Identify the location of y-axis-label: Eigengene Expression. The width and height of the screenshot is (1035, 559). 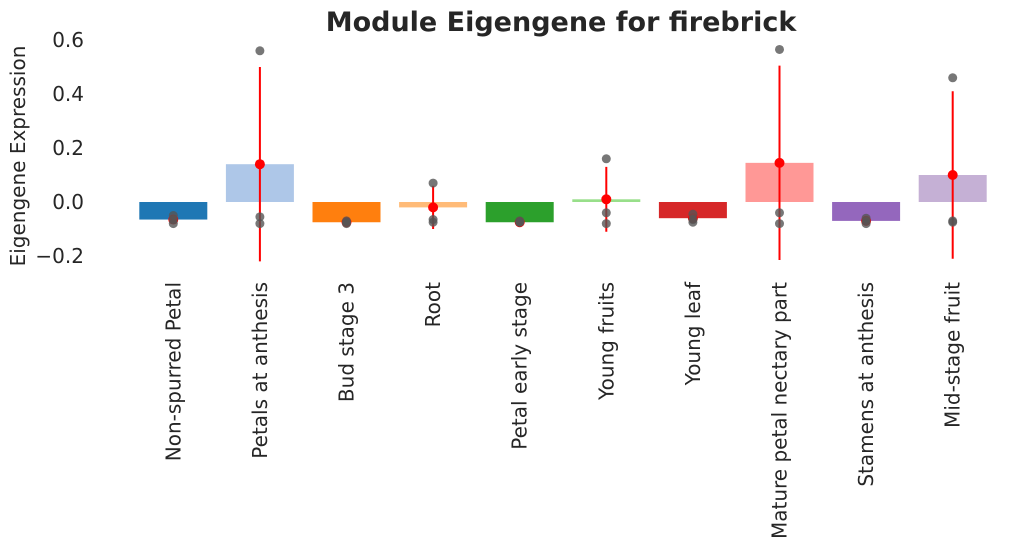
(18, 156).